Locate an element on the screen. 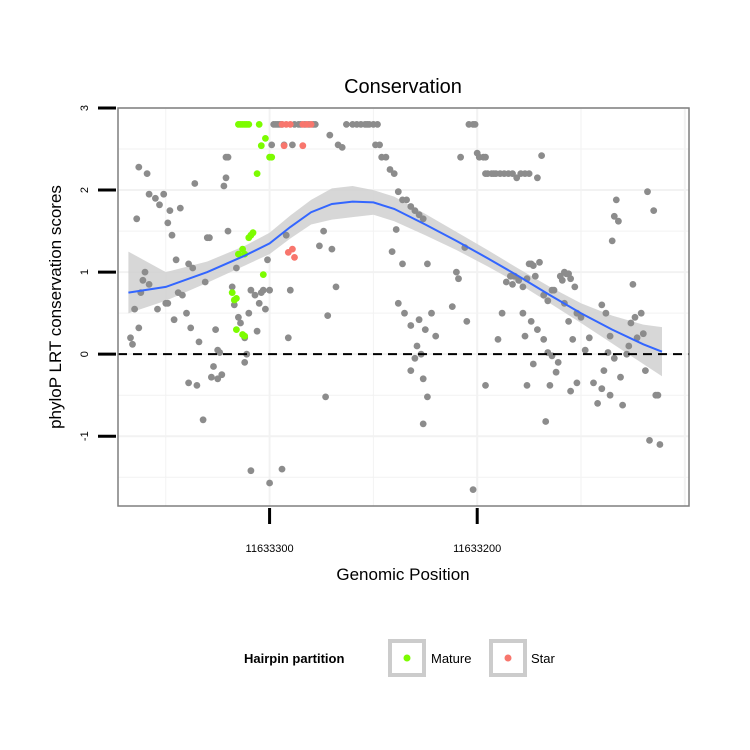 This screenshot has height=750, width=750. legend-dot-mature is located at coordinates (407, 658).